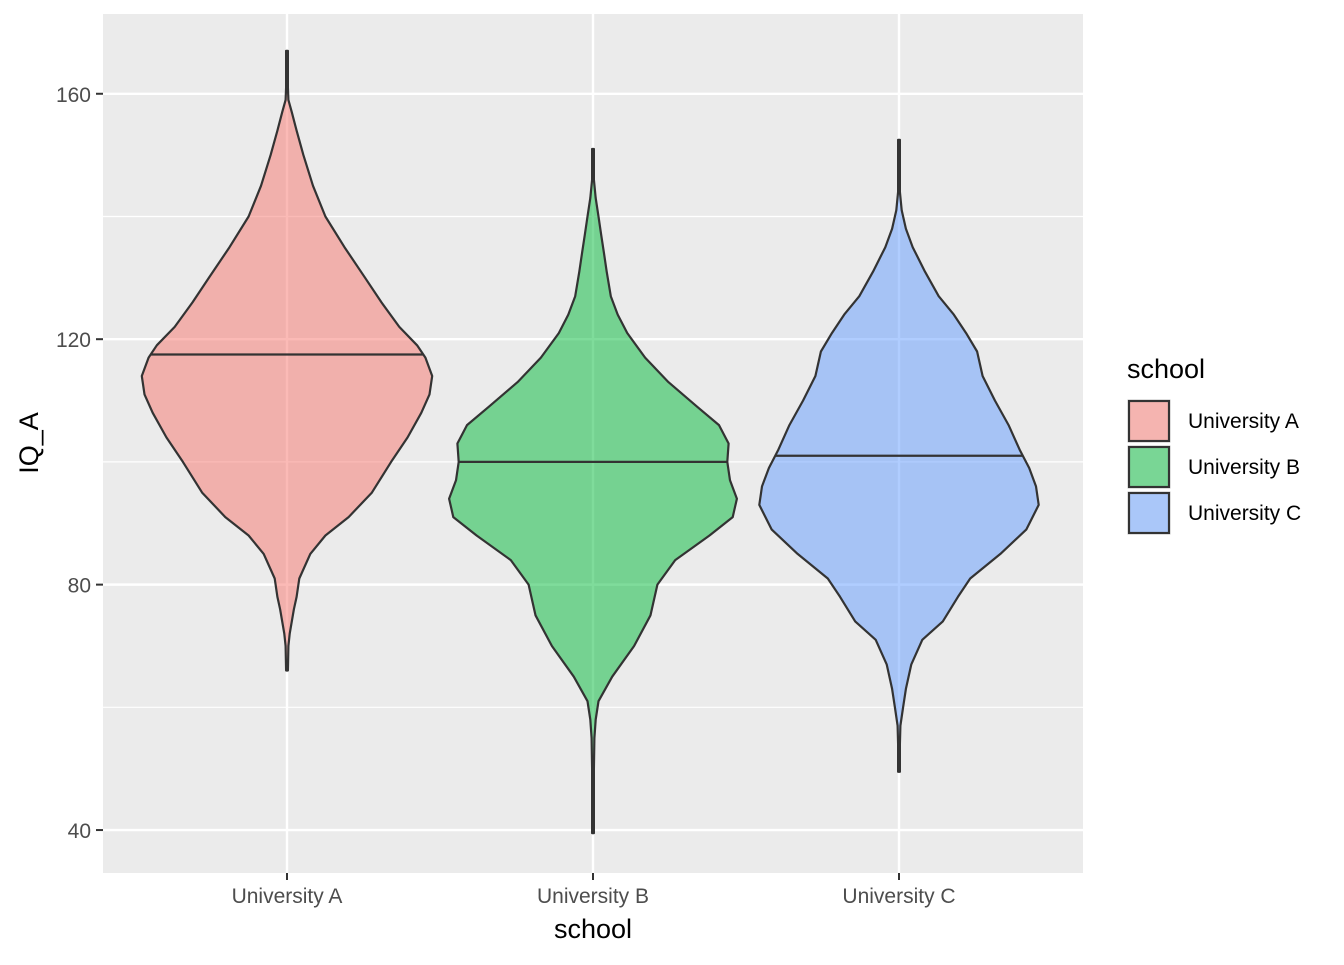  Describe the element at coordinates (287, 896) in the screenshot. I see `x-tick-label: University A` at that location.